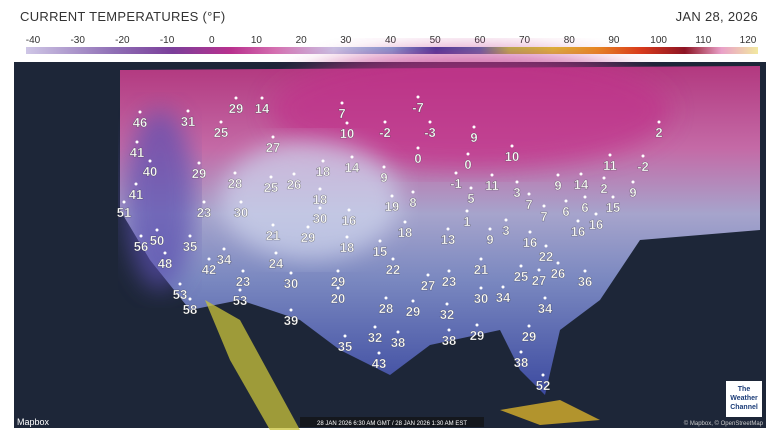 The width and height of the screenshot is (780, 438). I want to click on legend-tick-label: 90, so click(614, 40).